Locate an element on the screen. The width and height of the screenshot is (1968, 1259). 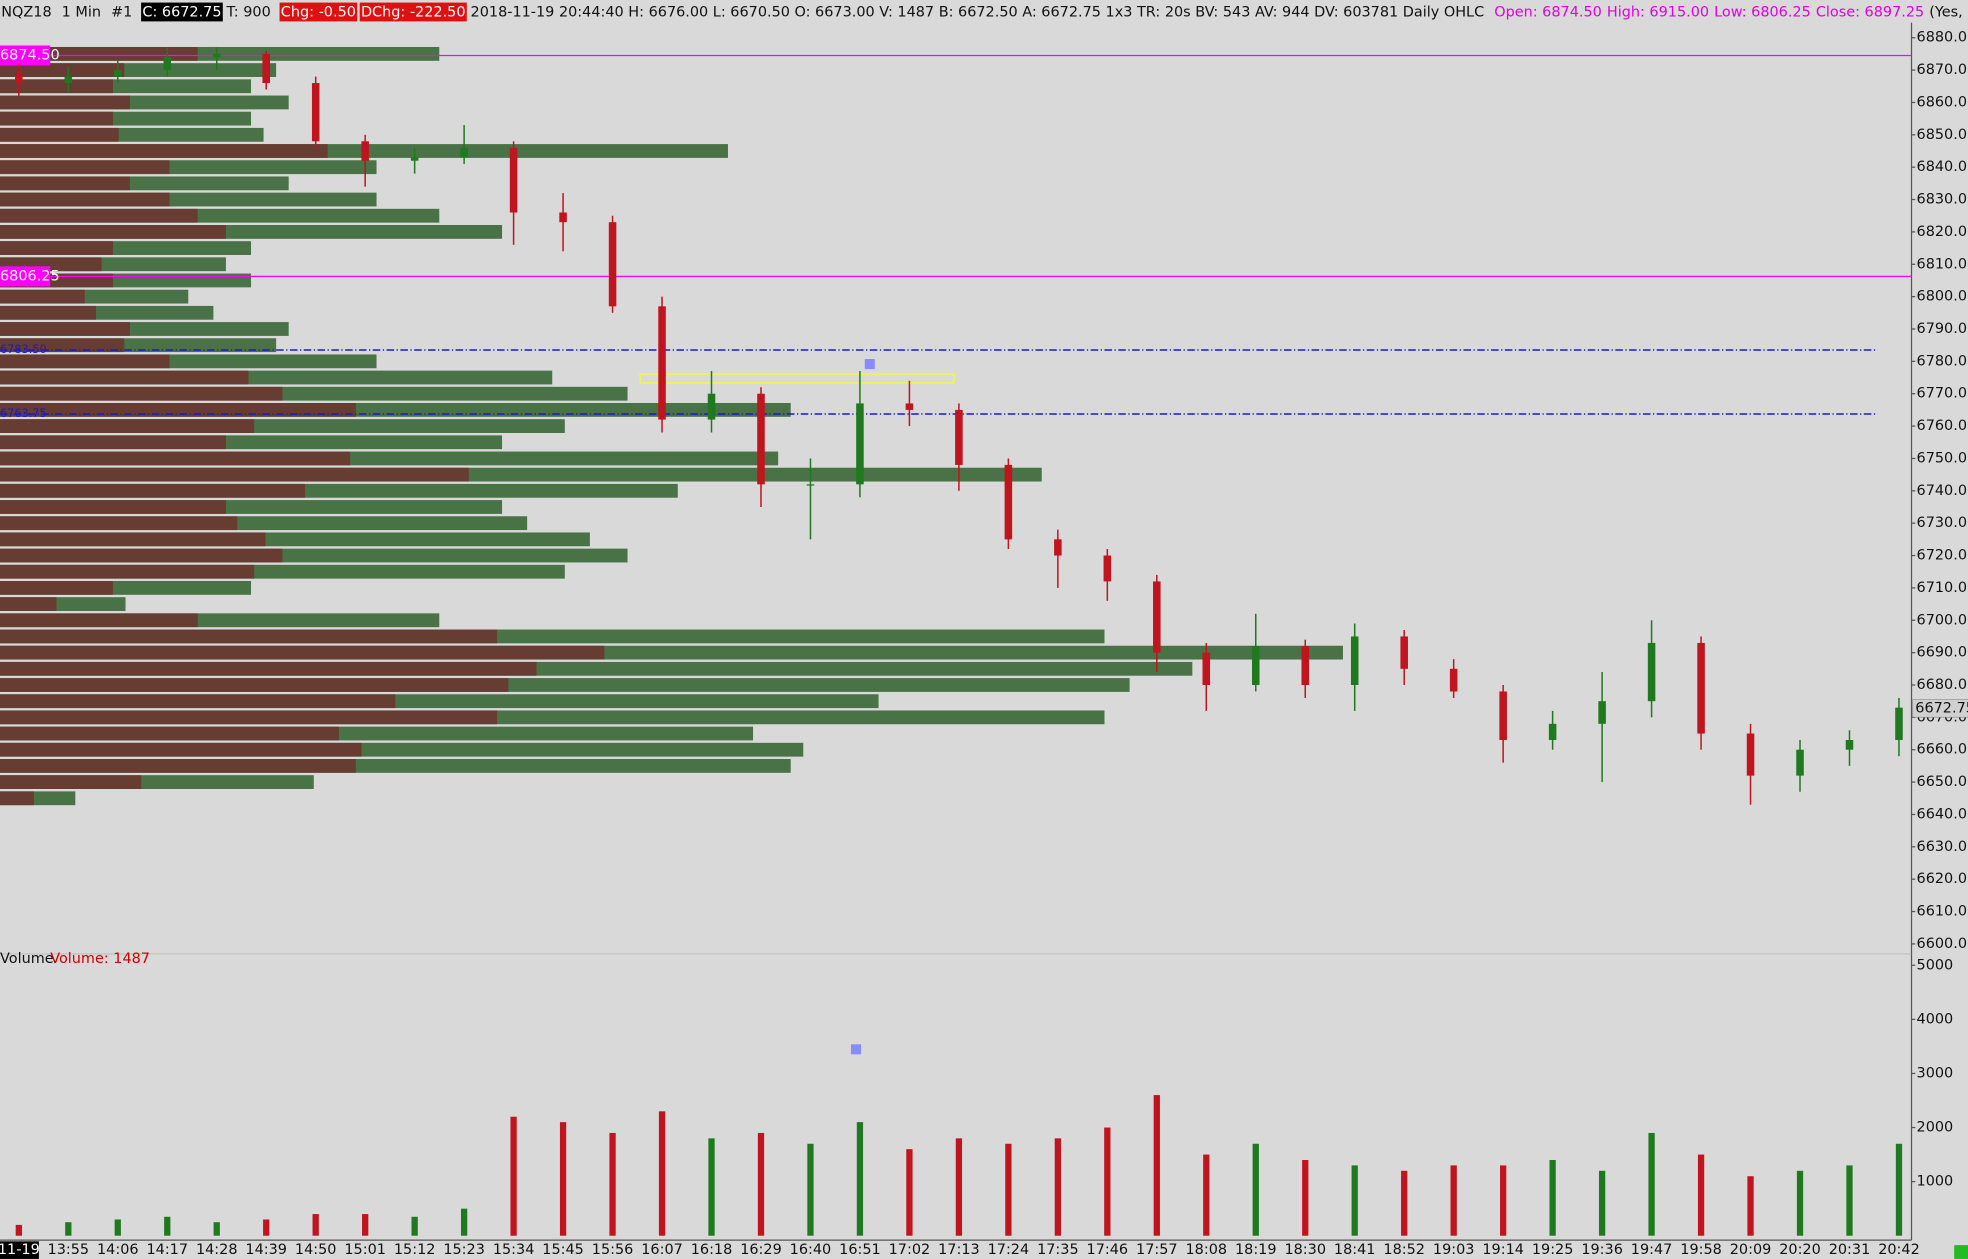
x-tick-label: 17:13 is located at coordinates (959, 1250).